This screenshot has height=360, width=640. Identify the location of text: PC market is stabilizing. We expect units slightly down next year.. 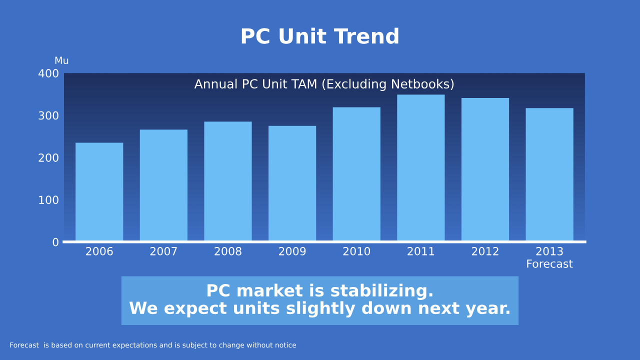
(319, 301).